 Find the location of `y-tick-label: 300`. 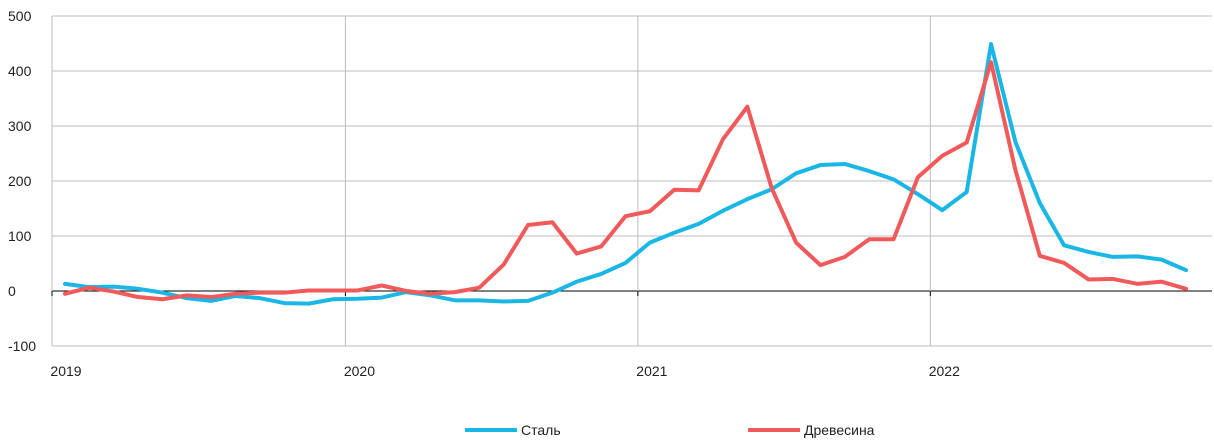

y-tick-label: 300 is located at coordinates (20, 126).